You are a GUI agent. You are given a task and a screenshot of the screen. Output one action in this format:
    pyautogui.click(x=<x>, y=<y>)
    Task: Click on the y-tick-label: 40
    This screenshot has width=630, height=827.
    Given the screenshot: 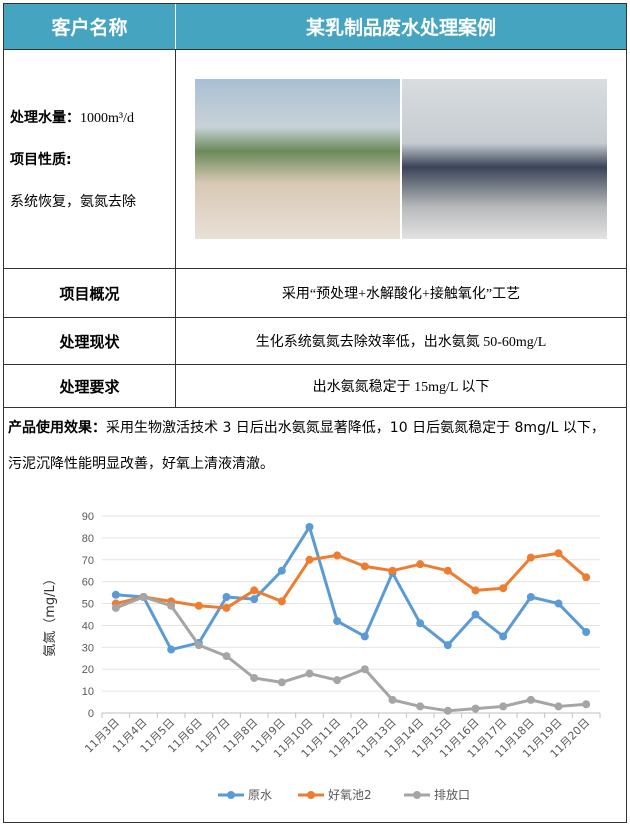 What is the action you would take?
    pyautogui.click(x=88, y=626)
    